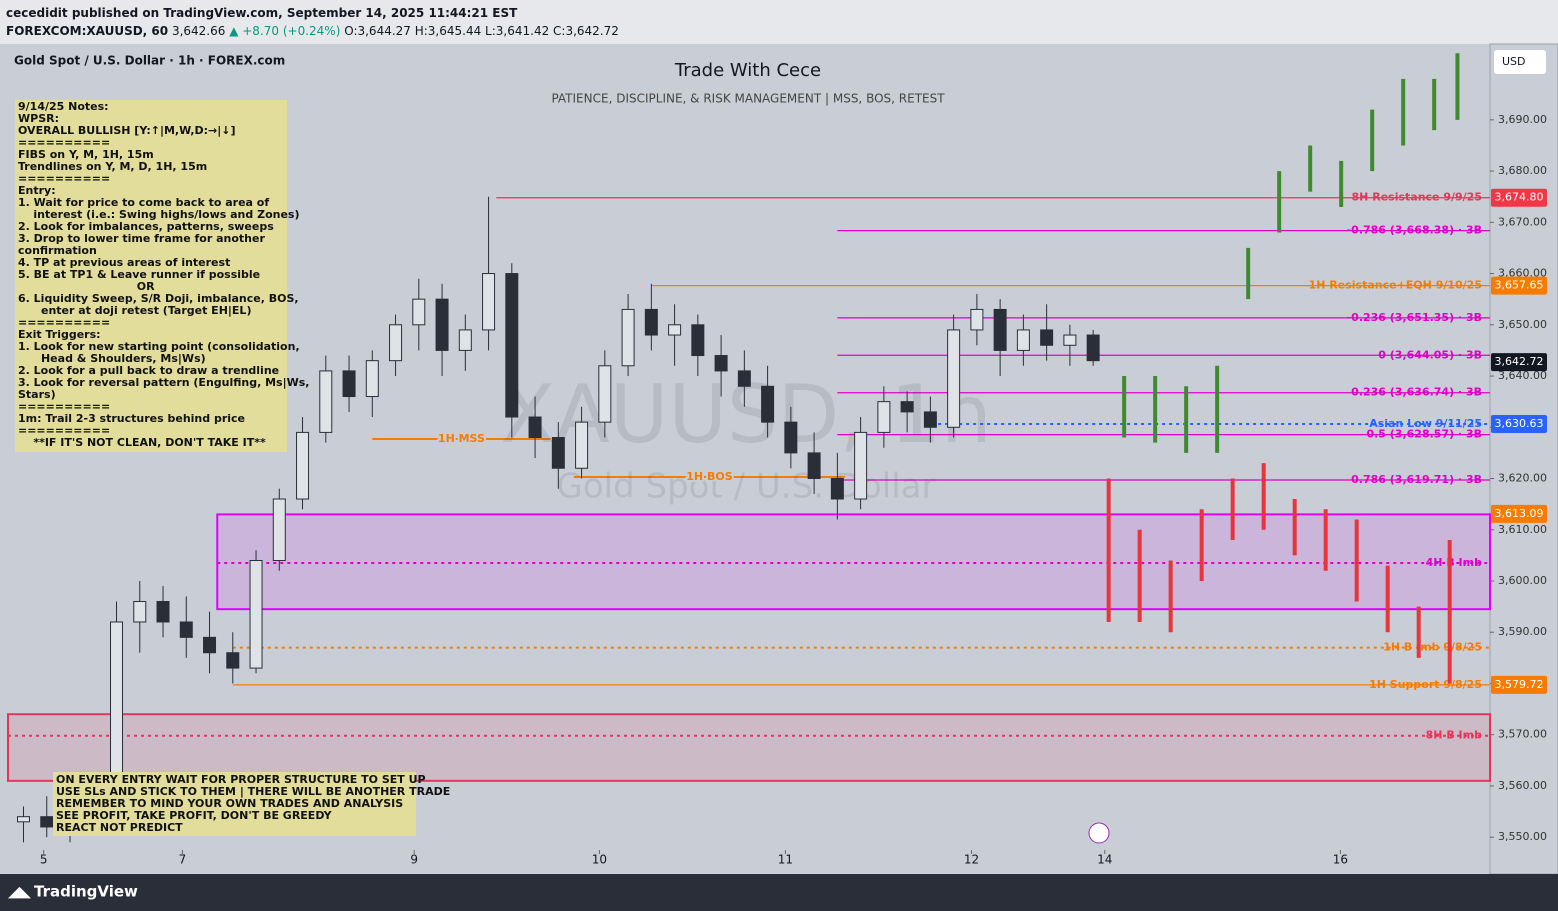  I want to click on x-tick-label: 16, so click(1340, 860).